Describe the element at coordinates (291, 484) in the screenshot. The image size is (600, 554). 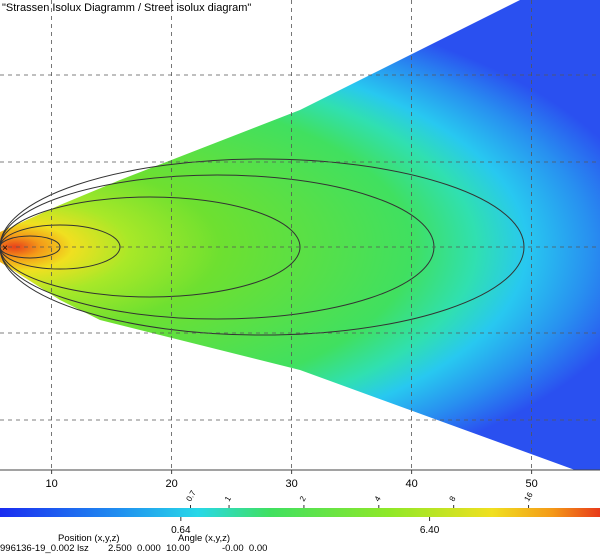
I see `x-tick-label: 30` at that location.